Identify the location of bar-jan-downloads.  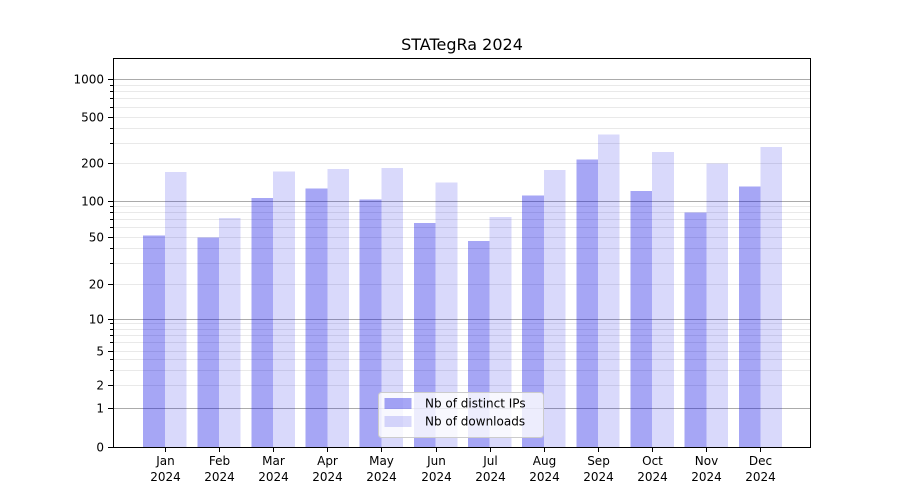
(175, 309).